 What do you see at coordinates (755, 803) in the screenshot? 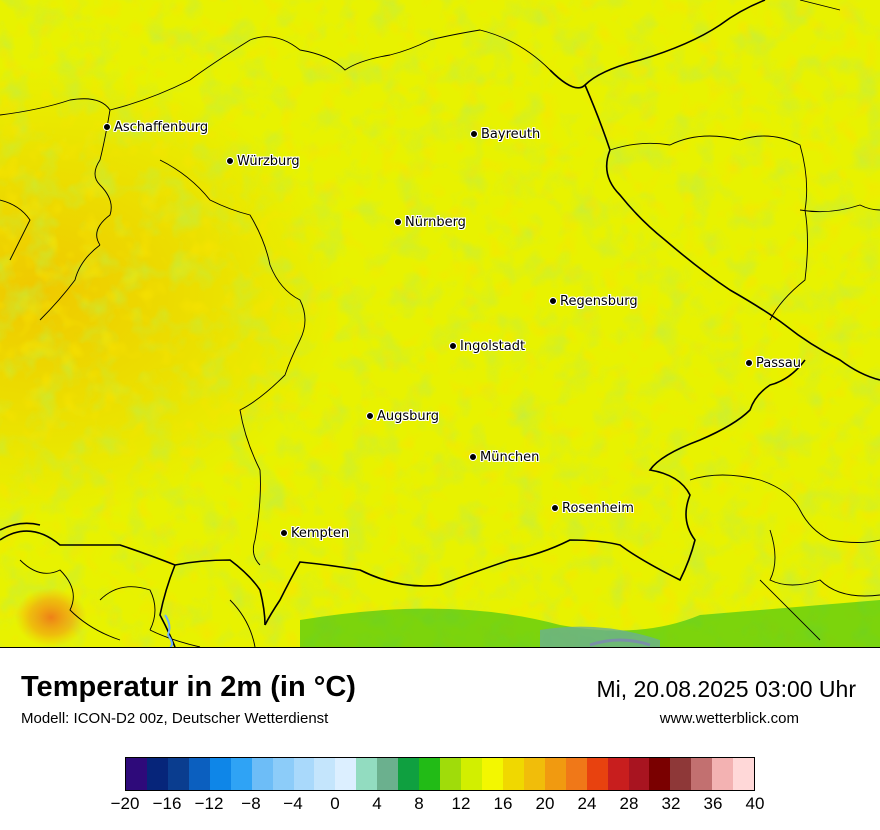
I see `legend-tick-label: 40` at bounding box center [755, 803].